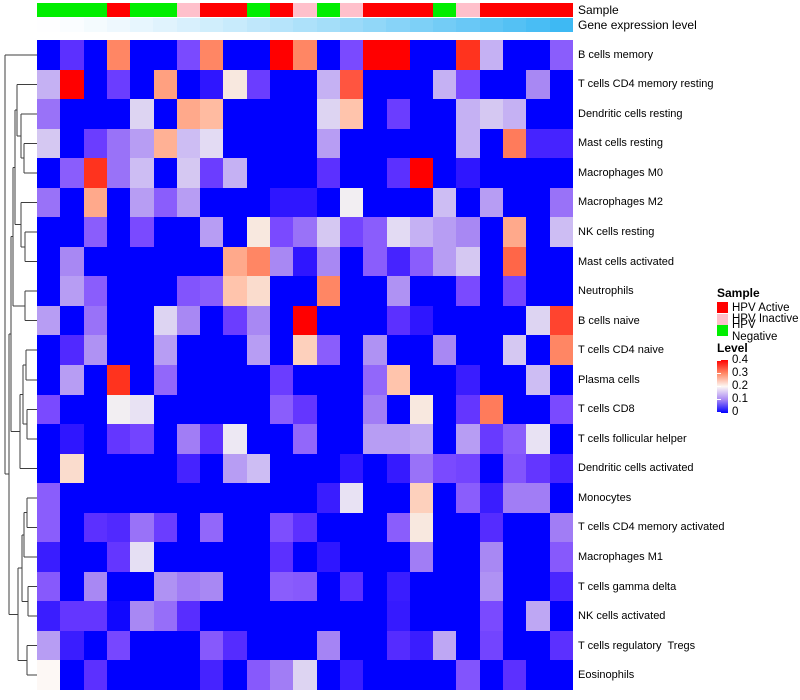  What do you see at coordinates (646, 84) in the screenshot?
I see `row-label: T cells CD4 memory resting` at bounding box center [646, 84].